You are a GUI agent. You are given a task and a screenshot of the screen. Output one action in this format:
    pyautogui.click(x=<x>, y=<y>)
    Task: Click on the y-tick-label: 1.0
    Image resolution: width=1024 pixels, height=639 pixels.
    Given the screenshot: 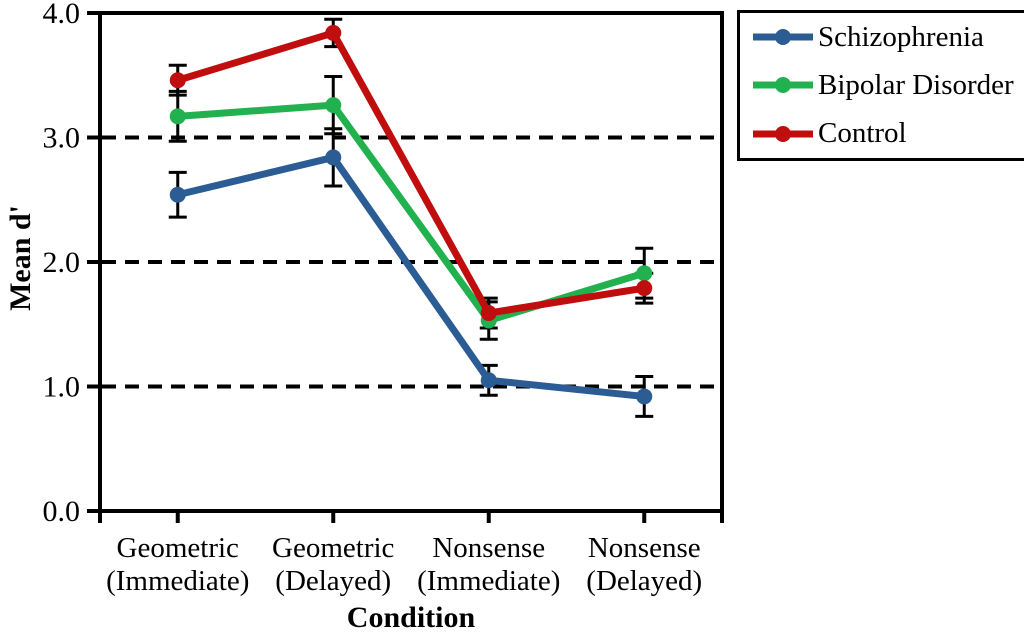 What is the action you would take?
    pyautogui.click(x=62, y=387)
    